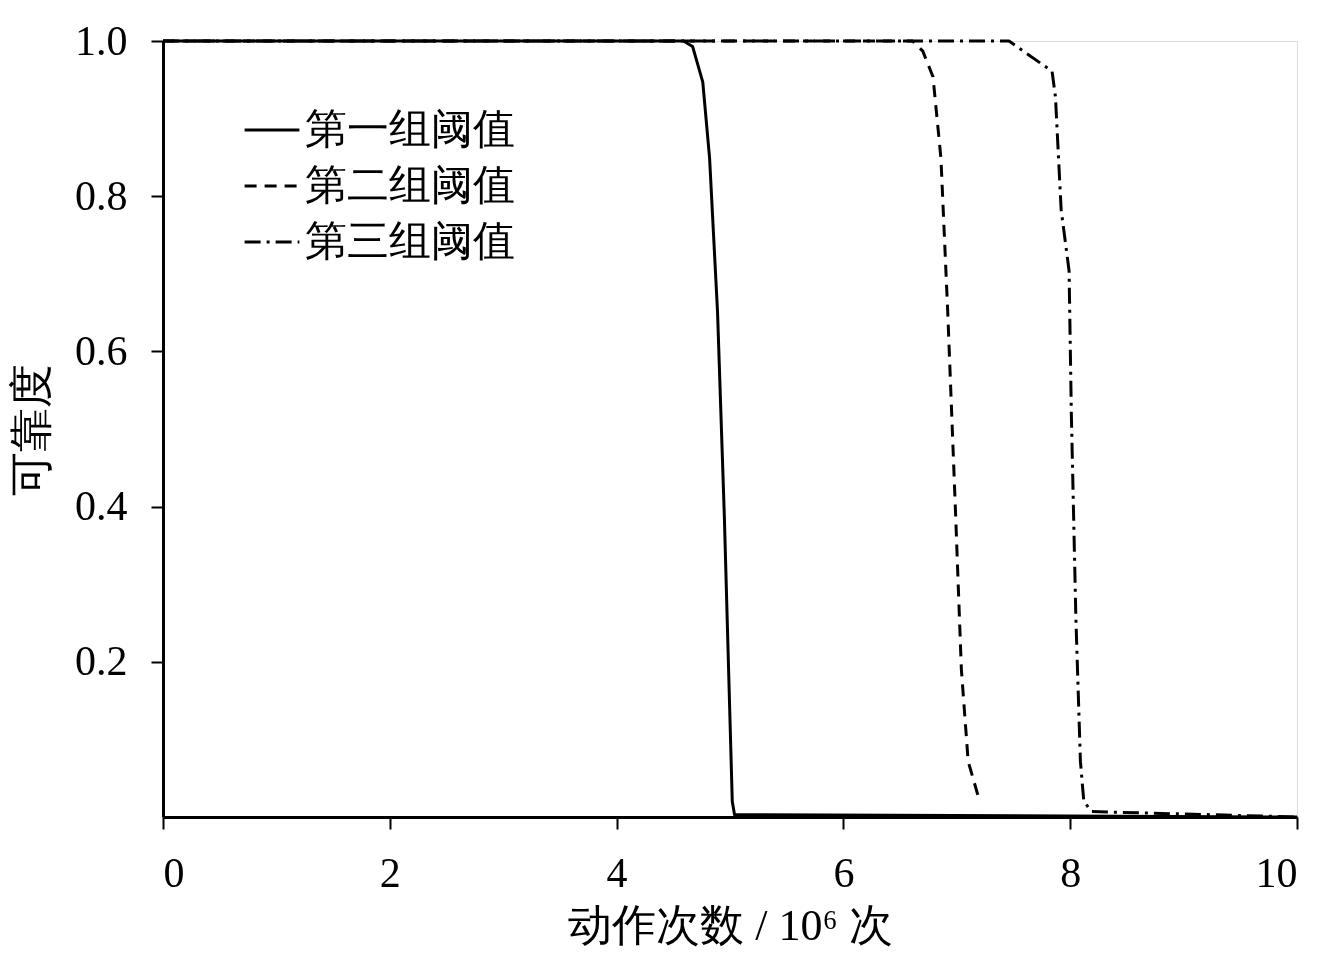  Describe the element at coordinates (101, 40) in the screenshot. I see `y-tick-label: 1.0` at that location.